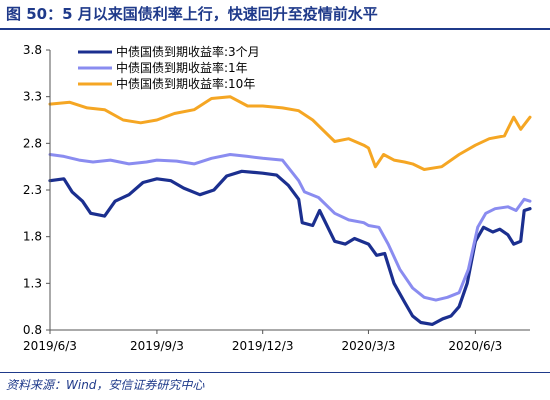 This screenshot has width=550, height=400. I want to click on x-tick-label: 2019/6/3, so click(50, 346).